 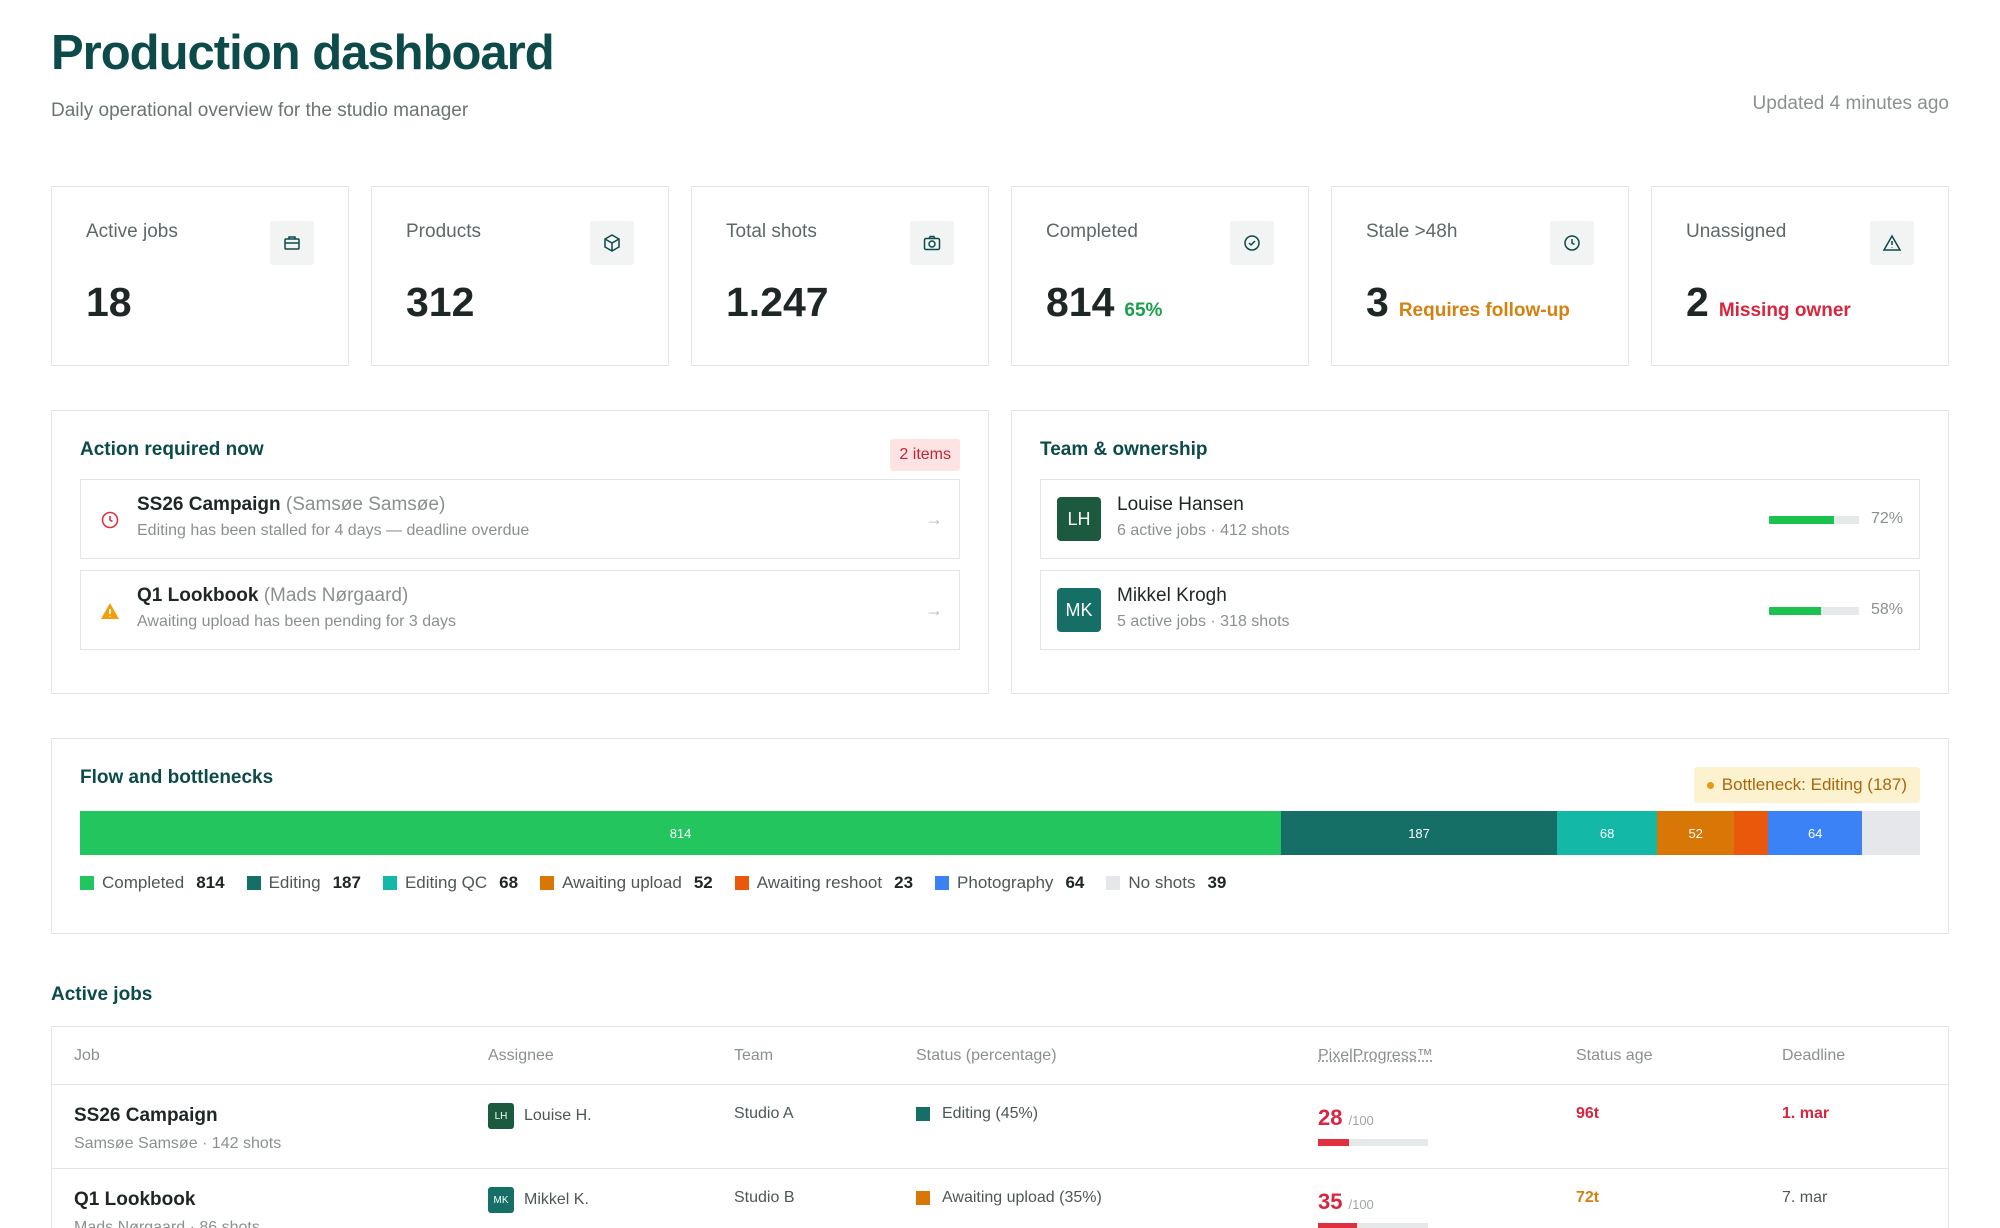 What do you see at coordinates (558, 1115) in the screenshot?
I see `assignee-name: Louise H.` at bounding box center [558, 1115].